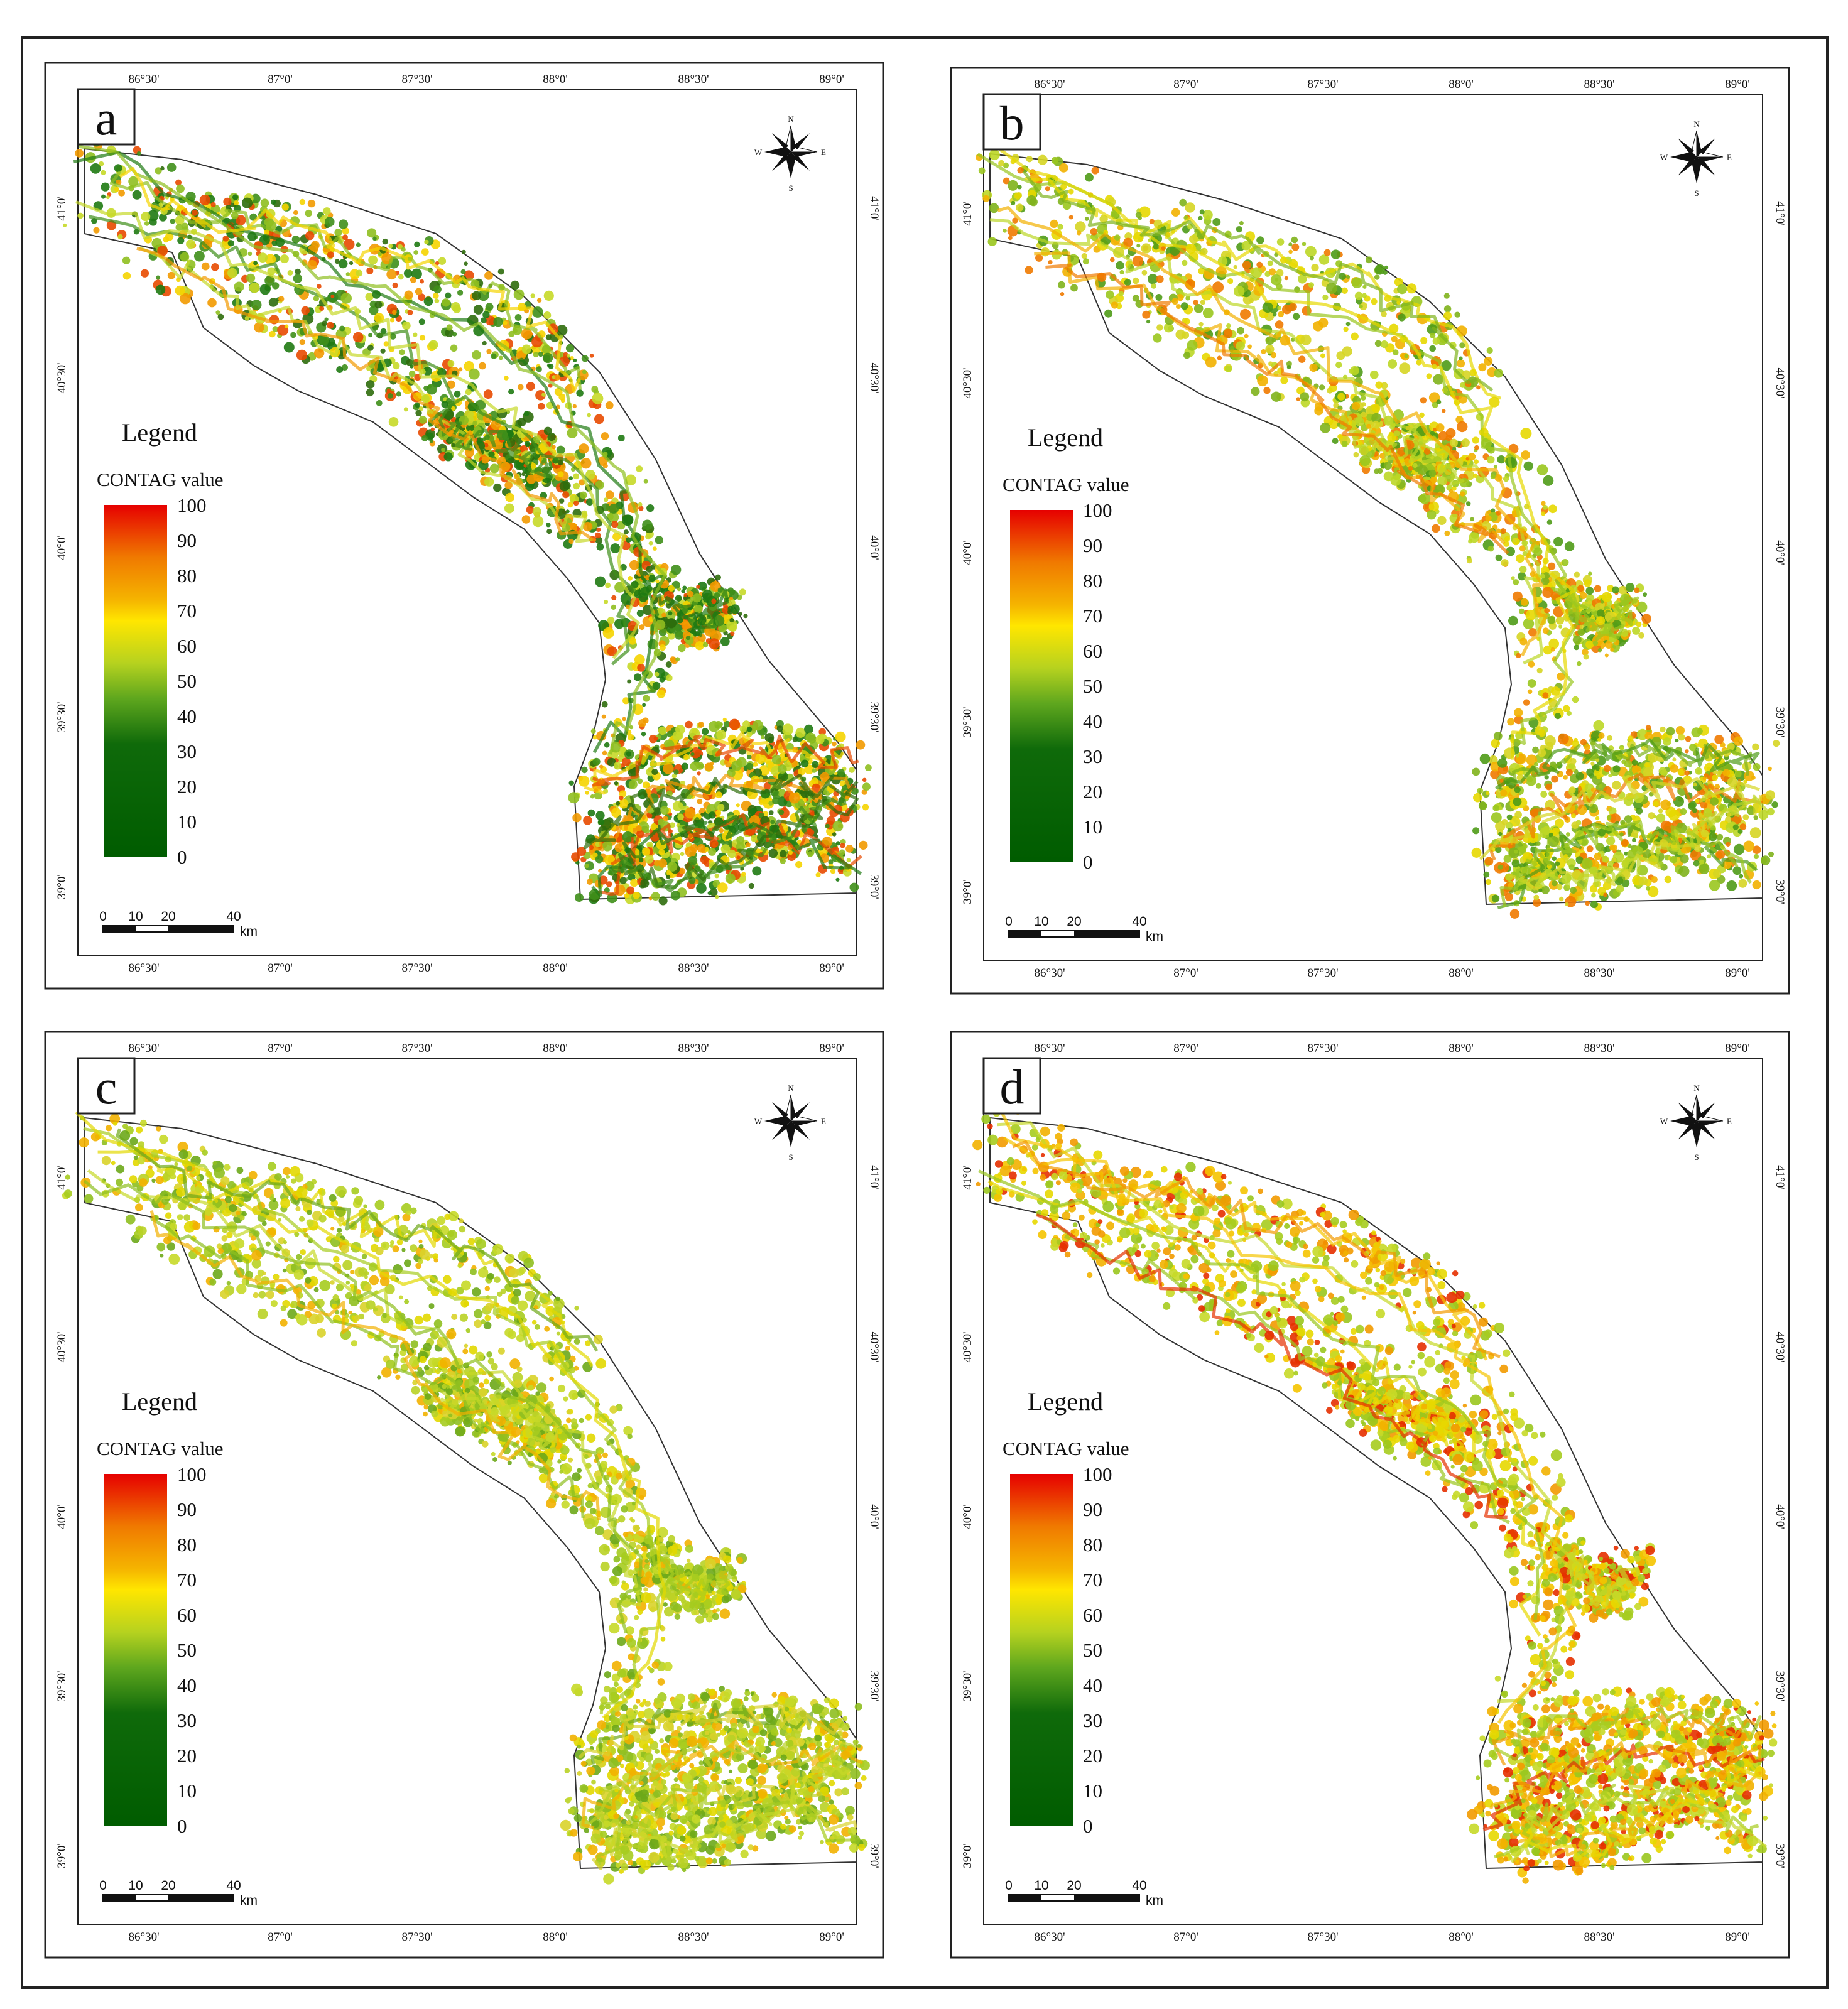 The image size is (1848, 2009). I want to click on lon-label-top: 86°30', so click(1049, 84).